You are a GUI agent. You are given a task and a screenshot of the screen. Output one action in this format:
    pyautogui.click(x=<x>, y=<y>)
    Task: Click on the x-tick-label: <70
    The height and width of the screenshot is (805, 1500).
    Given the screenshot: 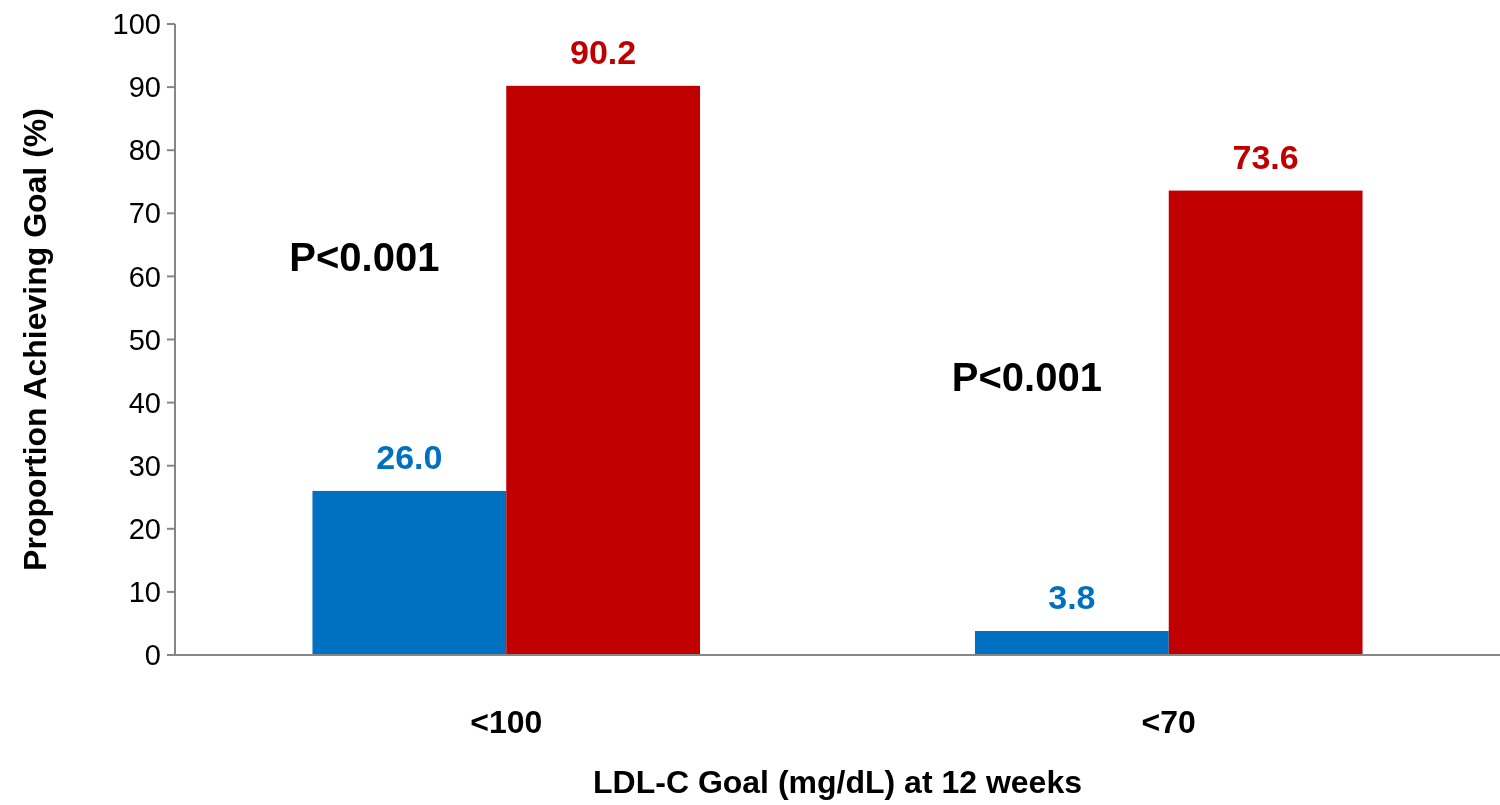 What is the action you would take?
    pyautogui.click(x=1168, y=722)
    